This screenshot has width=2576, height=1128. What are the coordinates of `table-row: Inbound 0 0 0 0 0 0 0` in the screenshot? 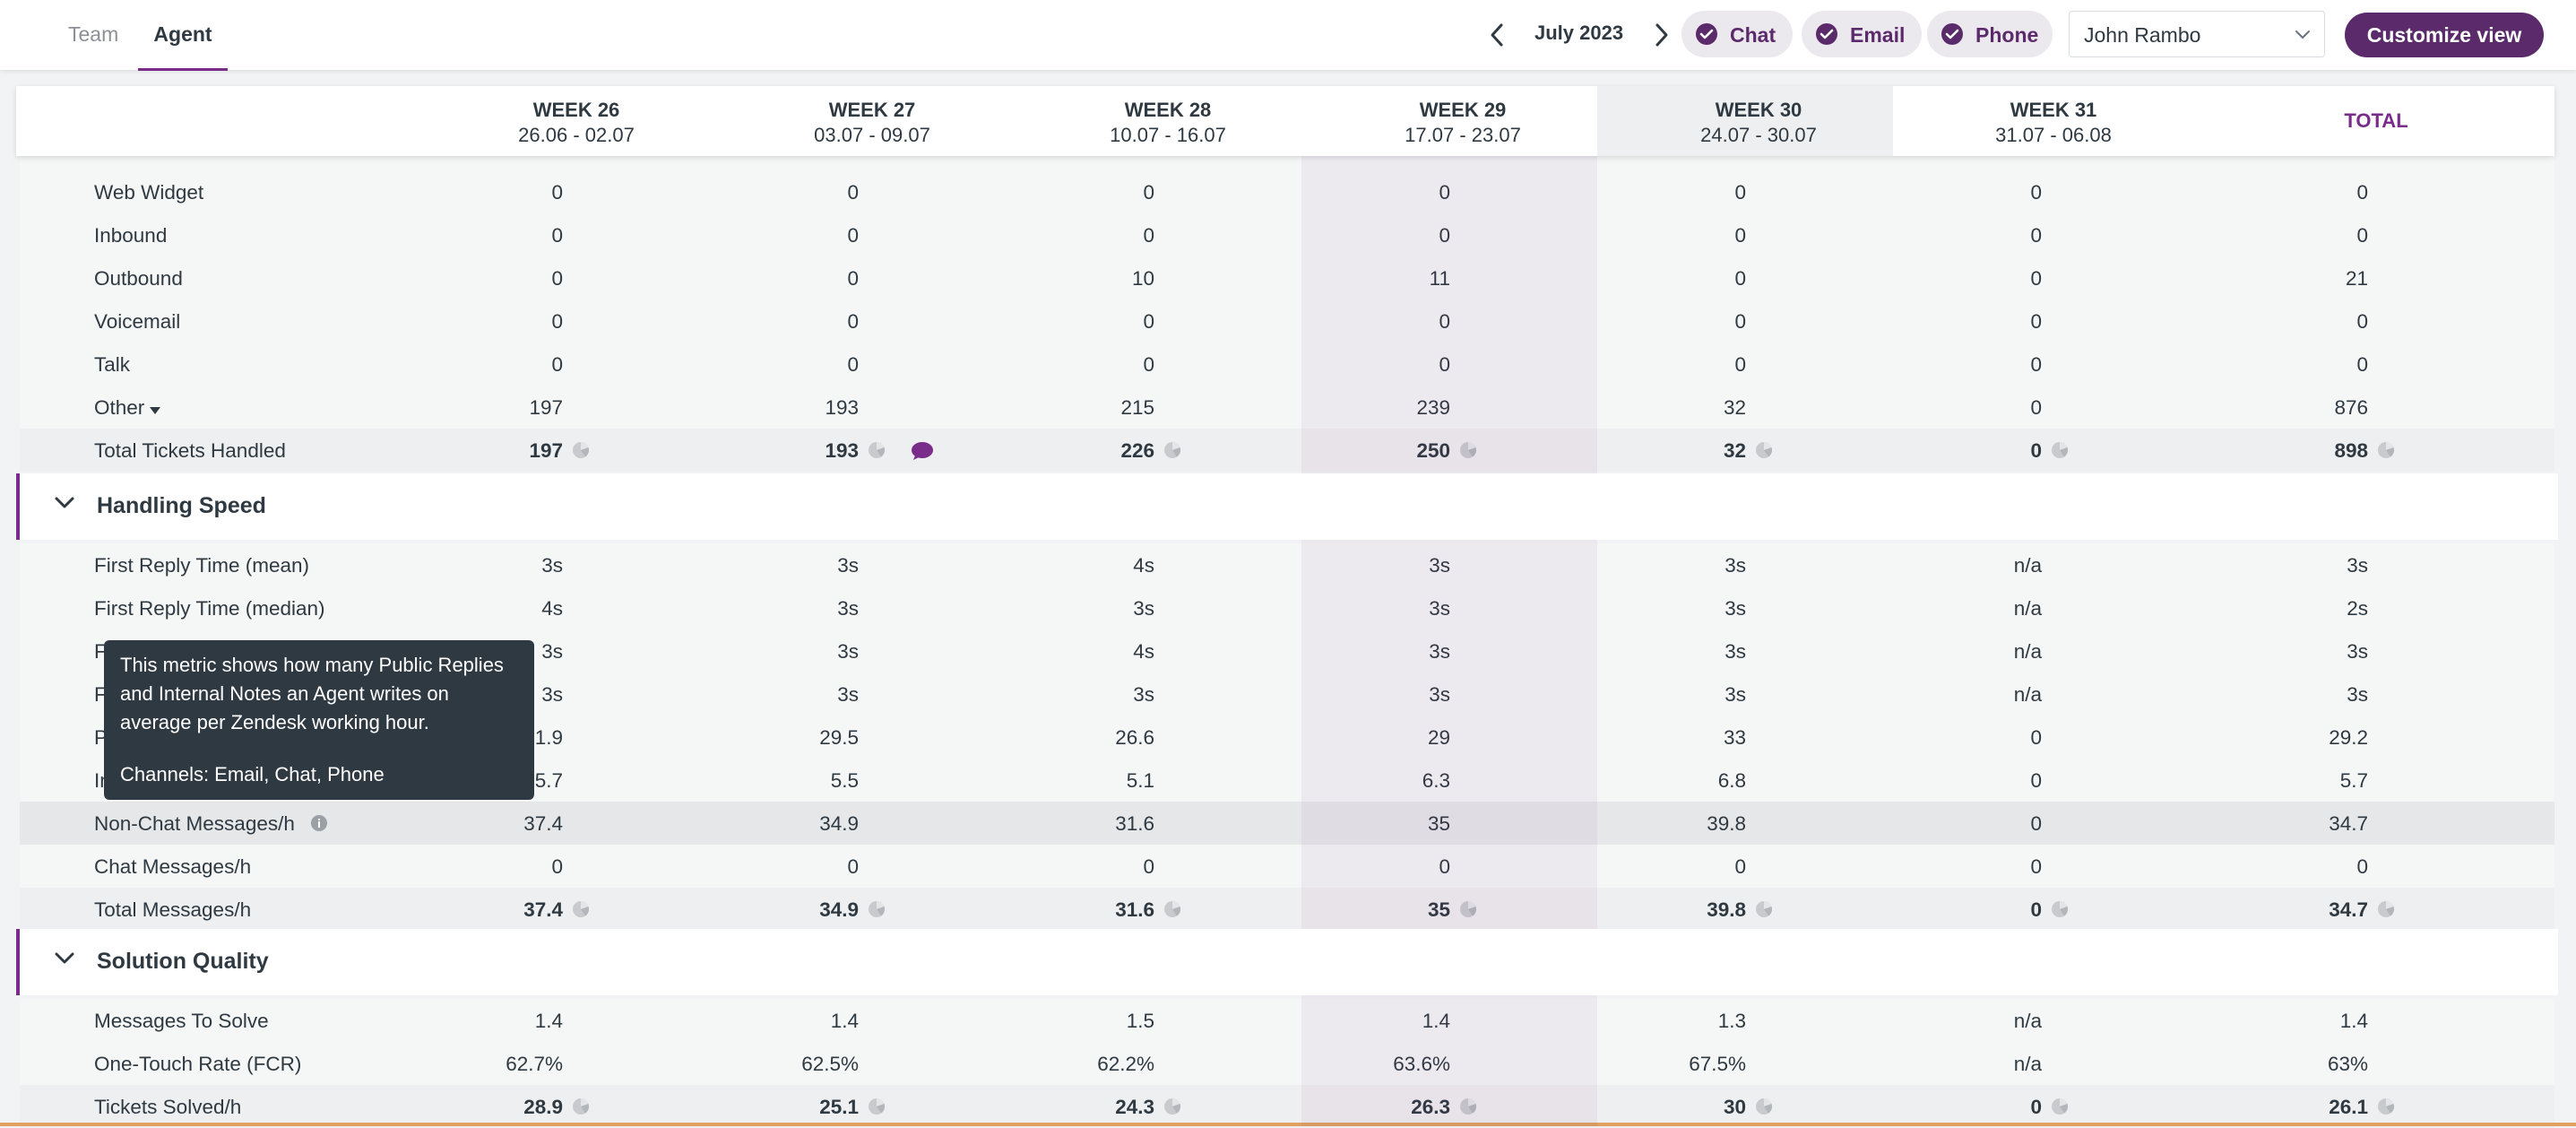 It's located at (1287, 234).